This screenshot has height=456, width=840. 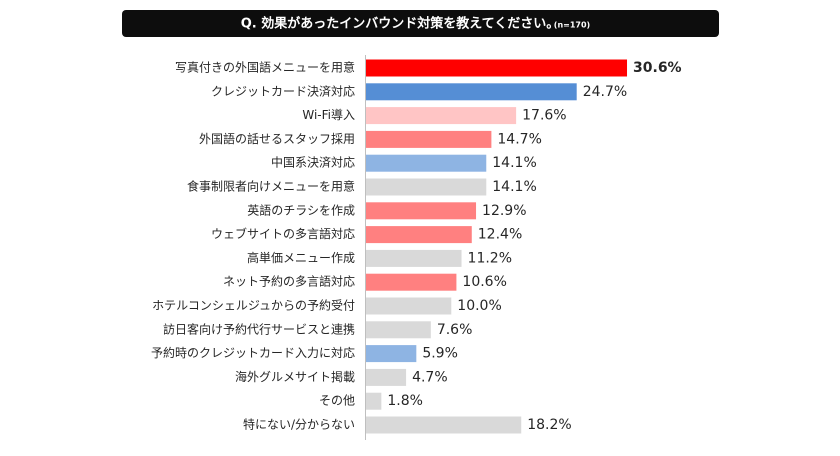 I want to click on value-label: 5.9%, so click(x=440, y=354).